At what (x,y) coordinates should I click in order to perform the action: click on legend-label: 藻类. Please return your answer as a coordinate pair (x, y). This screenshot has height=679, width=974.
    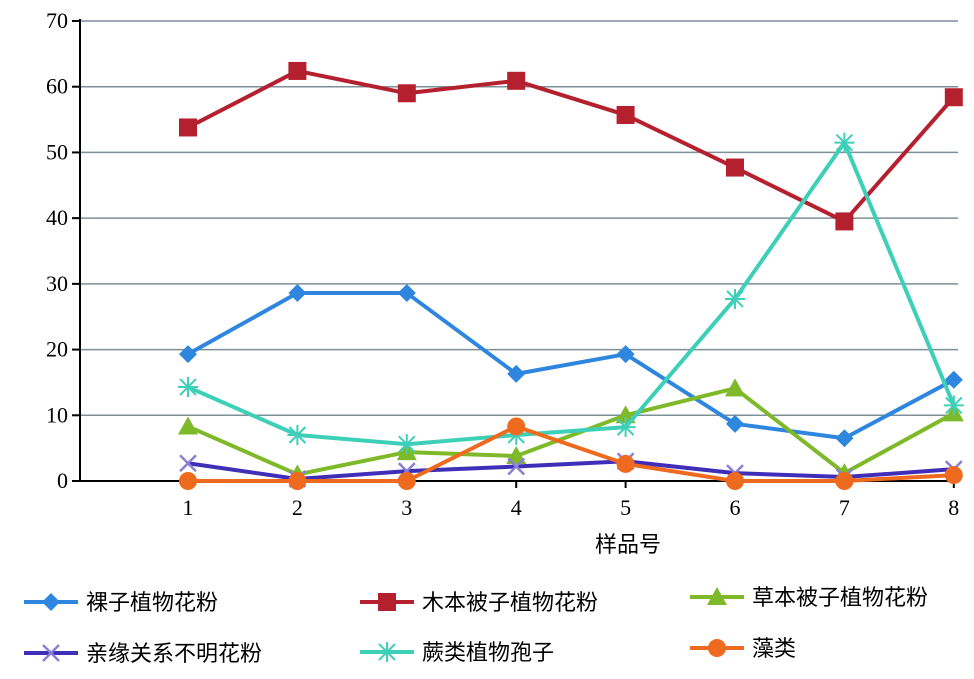
    Looking at the image, I should click on (774, 649).